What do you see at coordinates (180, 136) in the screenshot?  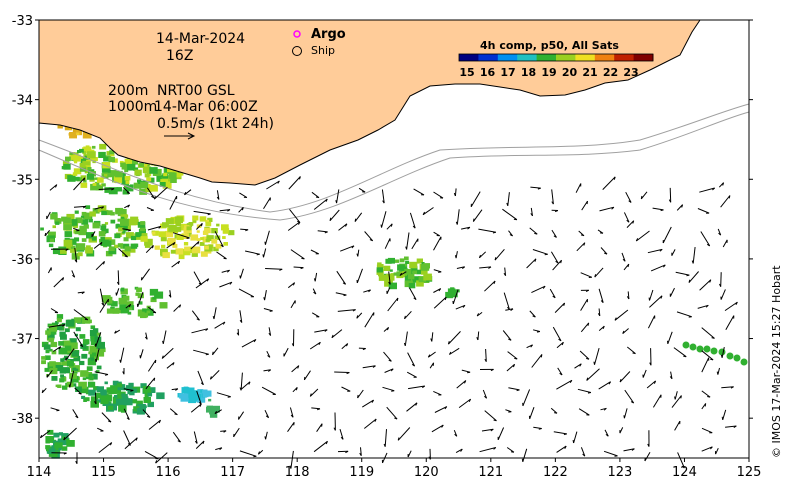 I see `scale-arrow` at bounding box center [180, 136].